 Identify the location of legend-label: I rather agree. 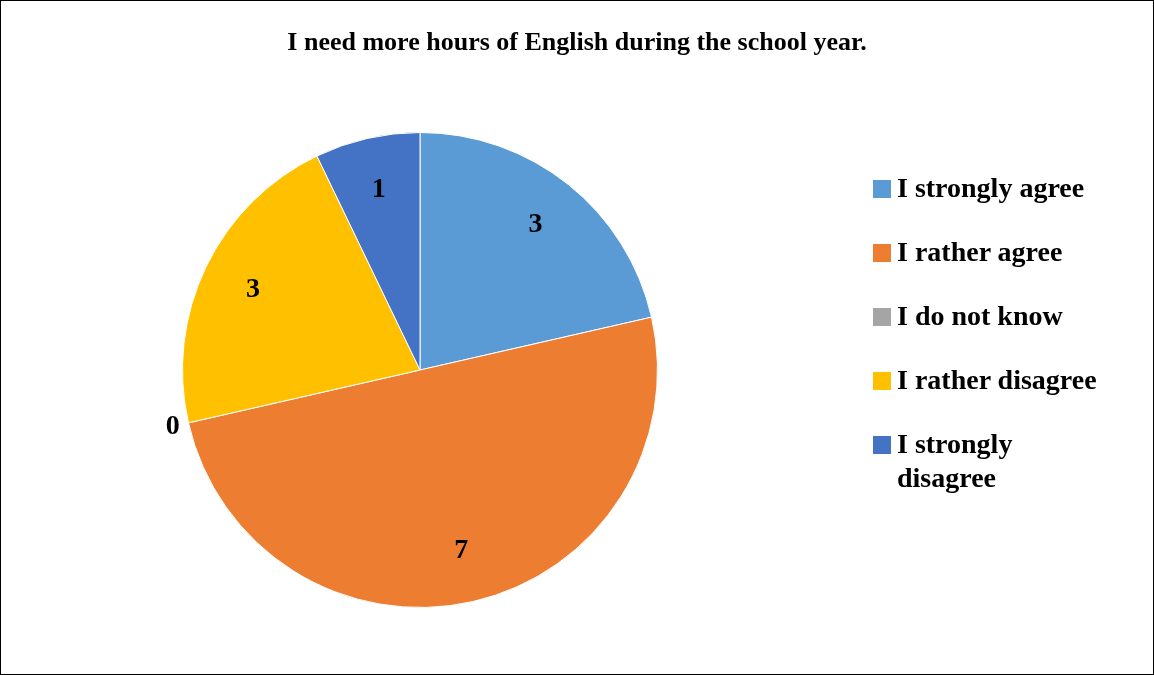
(980, 252).